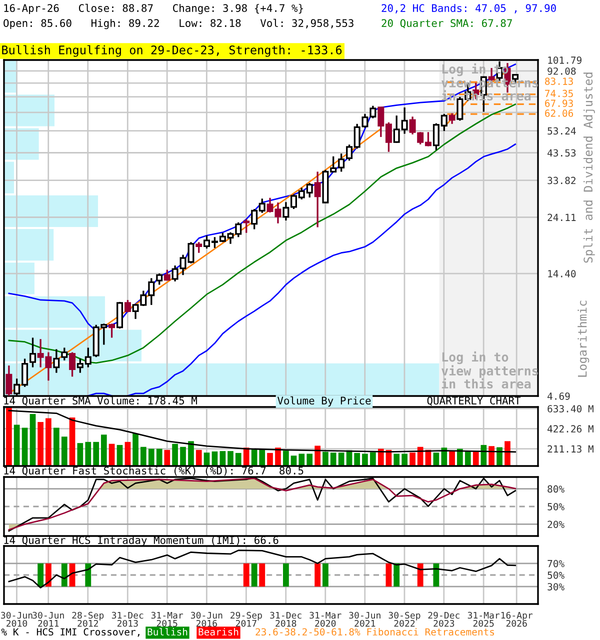 The image size is (600, 640). I want to click on x-tick-label: 29-Sep 2017, so click(246, 619).